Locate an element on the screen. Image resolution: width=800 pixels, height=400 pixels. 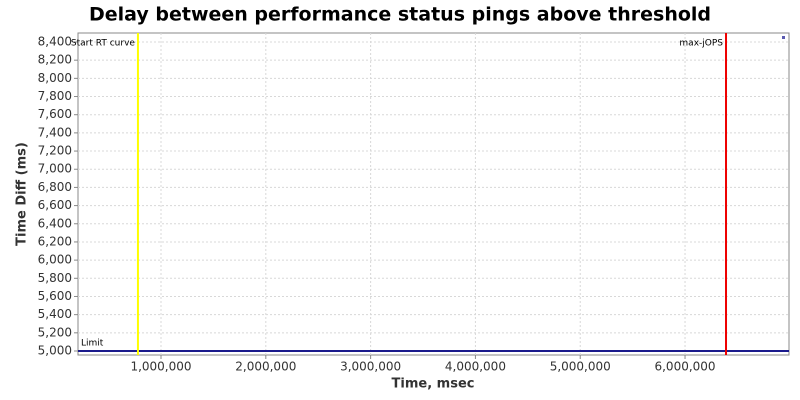
y-tick-label: 6,200 is located at coordinates (55, 241).